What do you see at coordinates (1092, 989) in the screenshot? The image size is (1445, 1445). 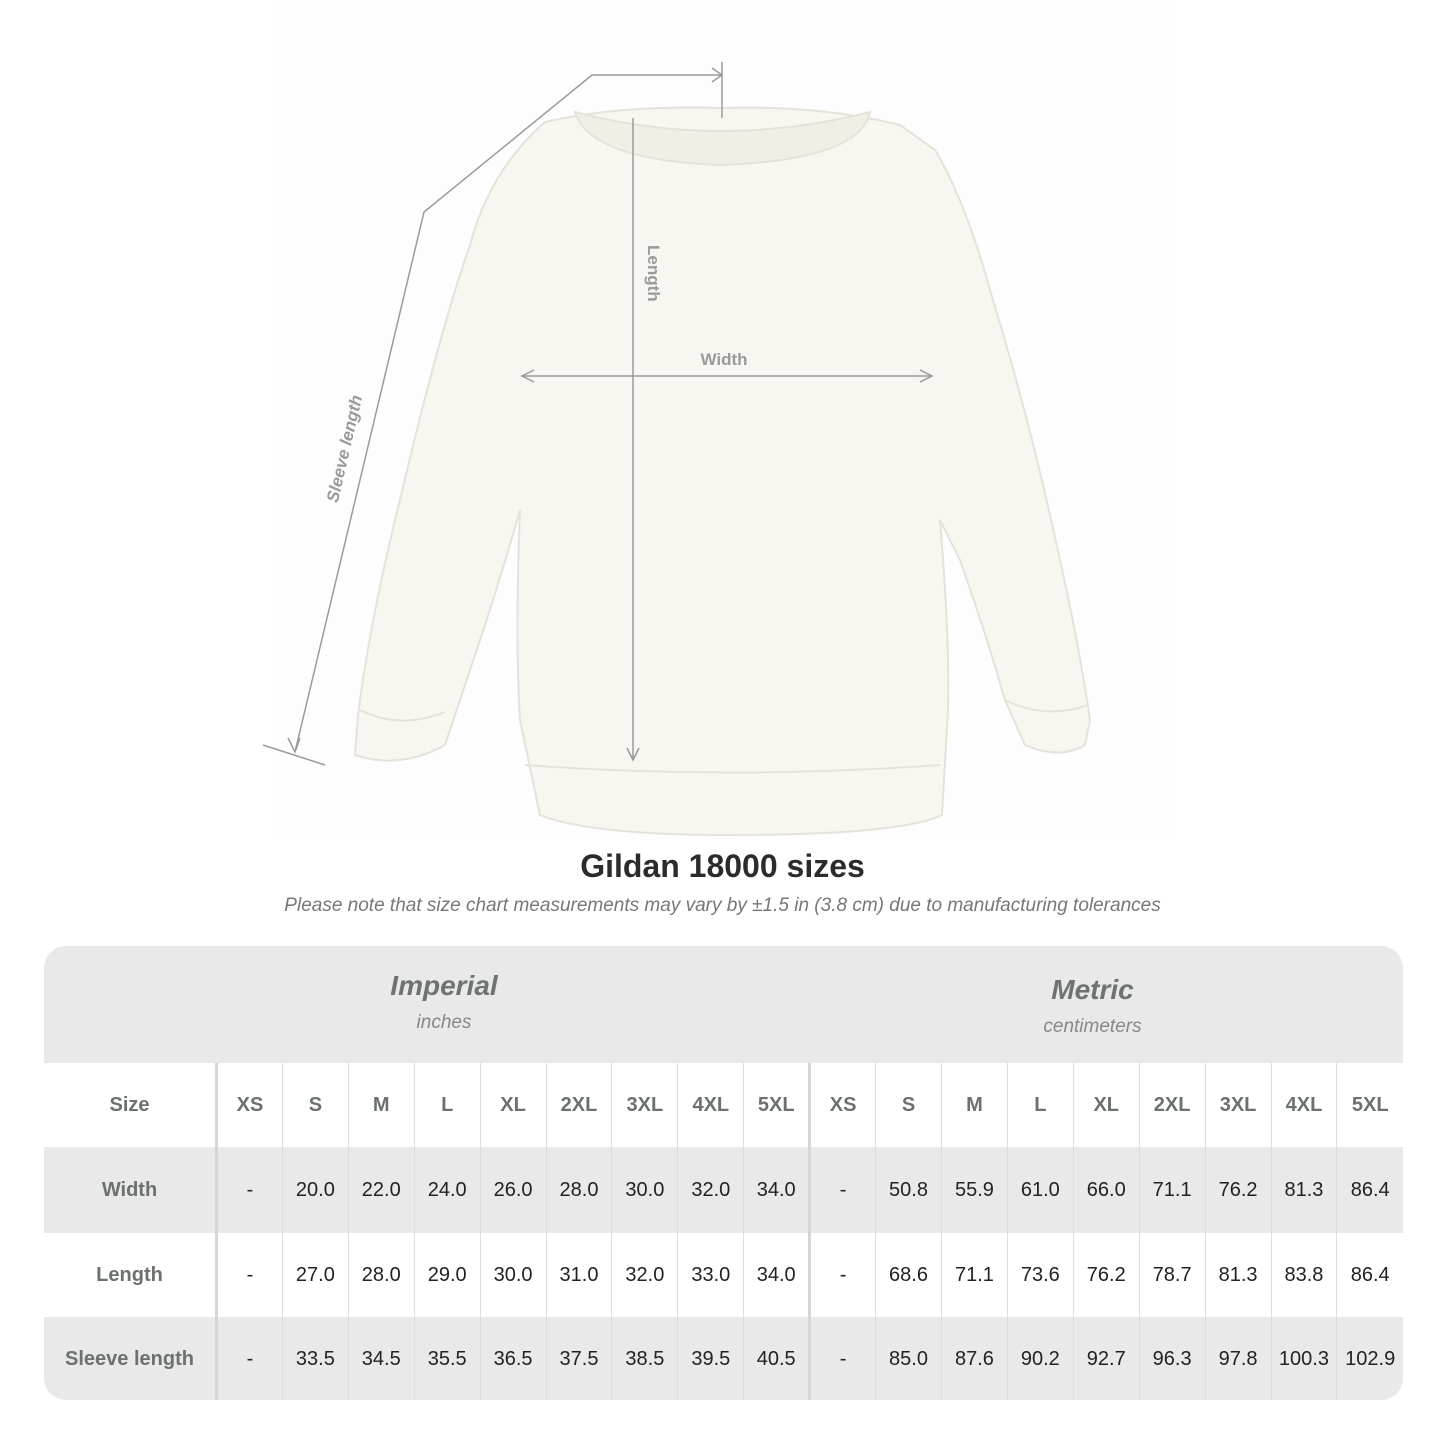 I see `metric-title: Metric` at bounding box center [1092, 989].